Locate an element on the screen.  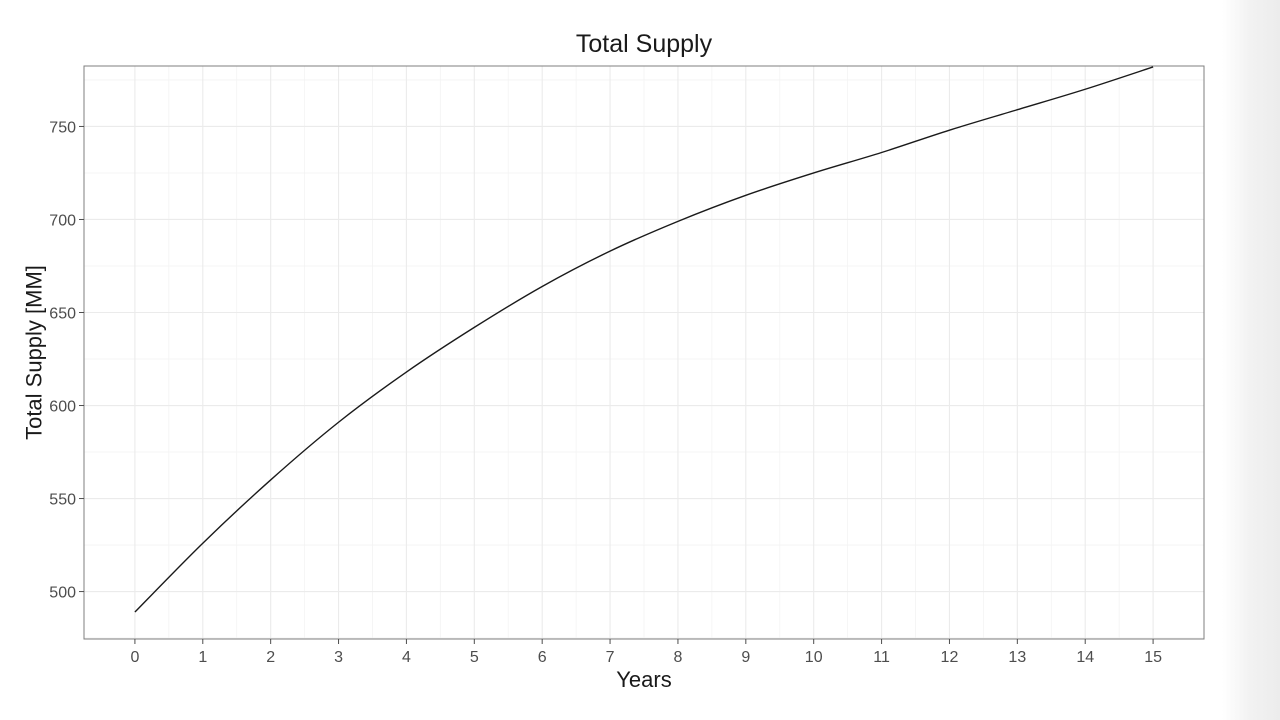
x-tick-label-7: 7 is located at coordinates (610, 657).